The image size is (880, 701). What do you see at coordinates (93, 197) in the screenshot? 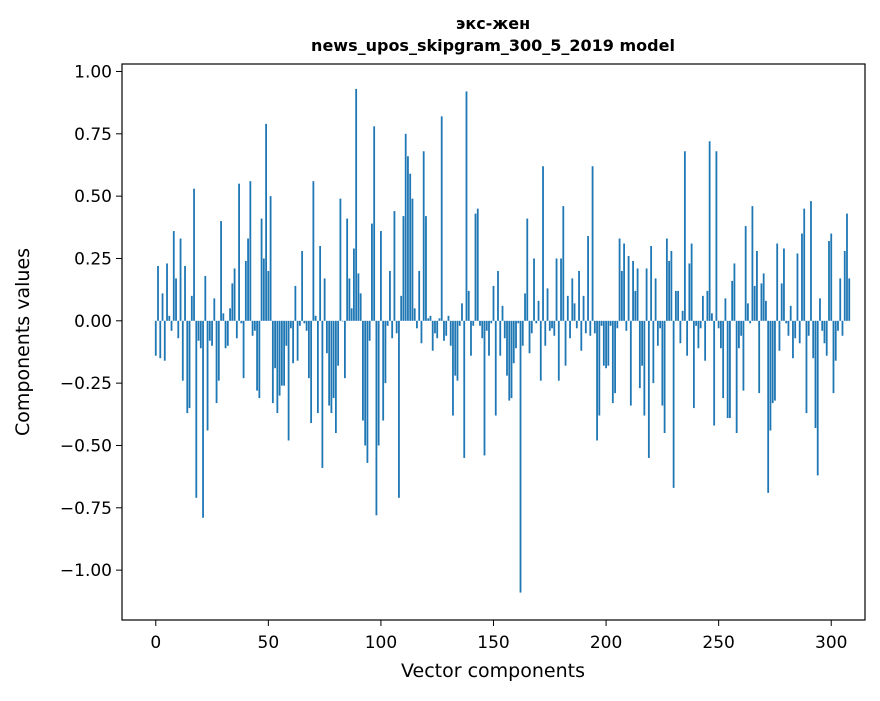
I see `y-tick-label: 0.50` at bounding box center [93, 197].